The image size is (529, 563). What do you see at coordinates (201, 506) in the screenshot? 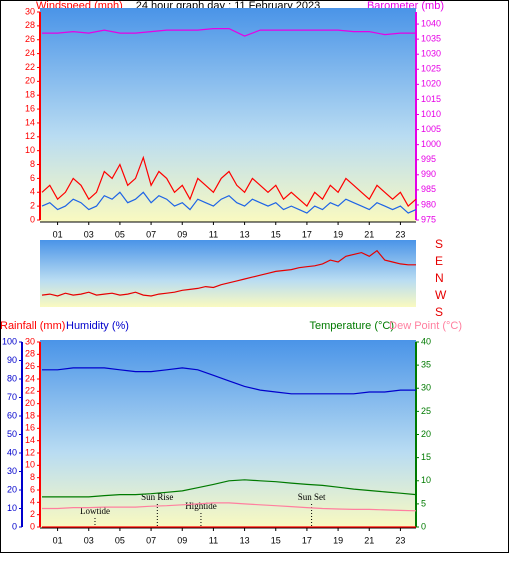
I see `annotation: Hightide` at bounding box center [201, 506].